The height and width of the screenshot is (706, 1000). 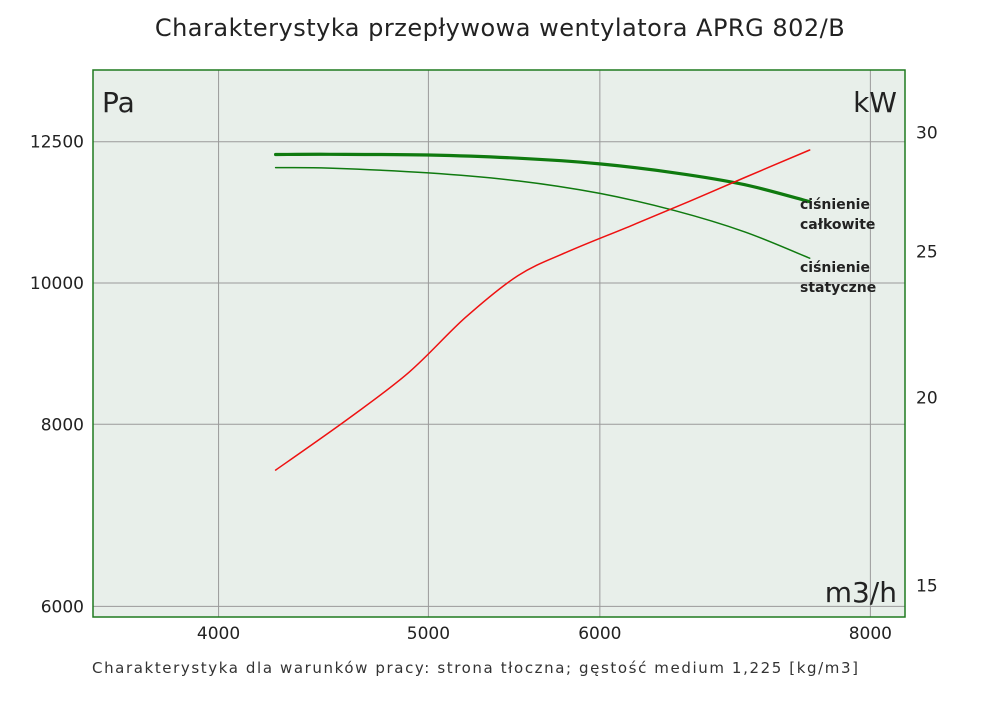 I want to click on x-tick-label: 5000, so click(x=428, y=634).